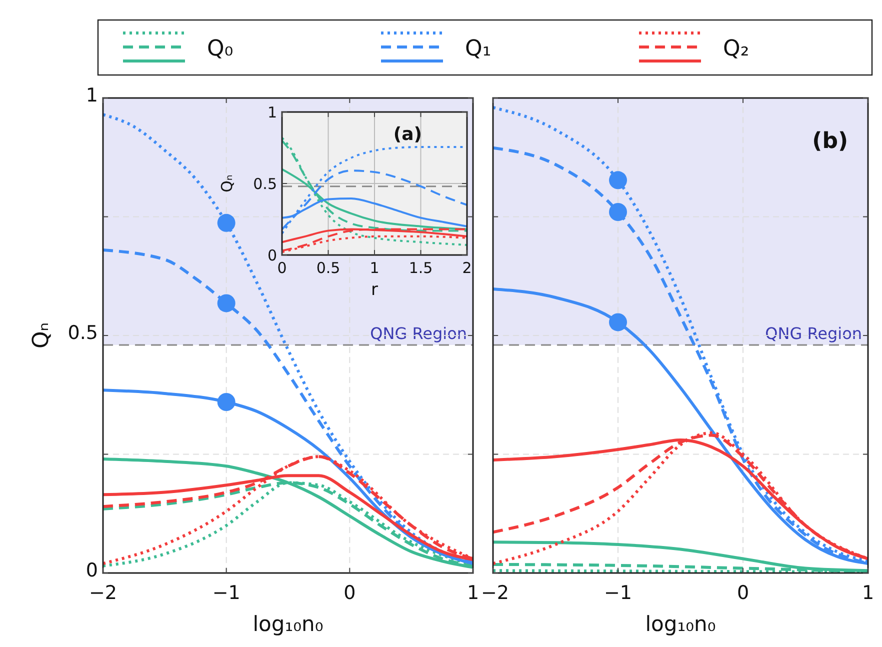  I want to click on band-label: QNG Region, so click(813, 333).